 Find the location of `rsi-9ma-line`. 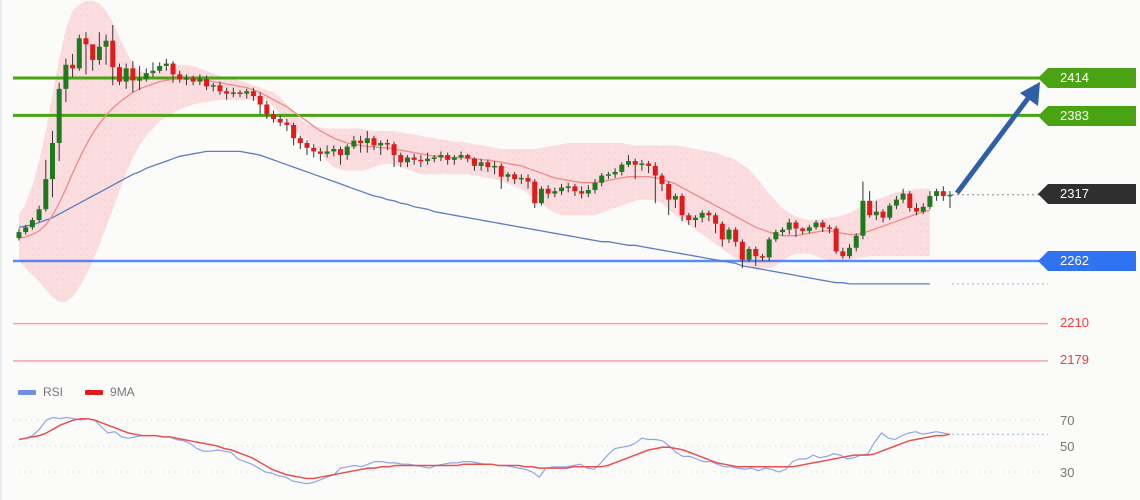

rsi-9ma-line is located at coordinates (484, 448).